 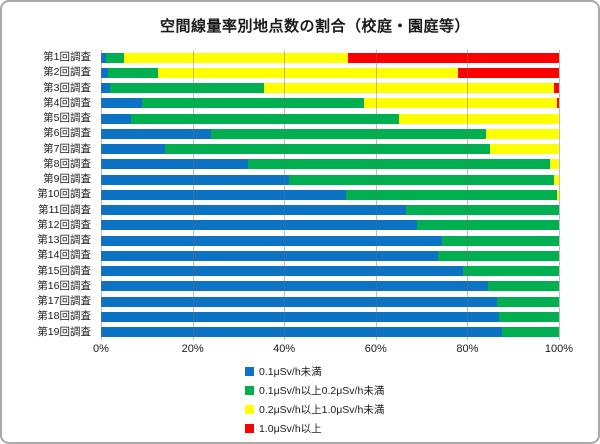 What do you see at coordinates (67, 133) in the screenshot?
I see `y-axis-label: 第6回調査` at bounding box center [67, 133].